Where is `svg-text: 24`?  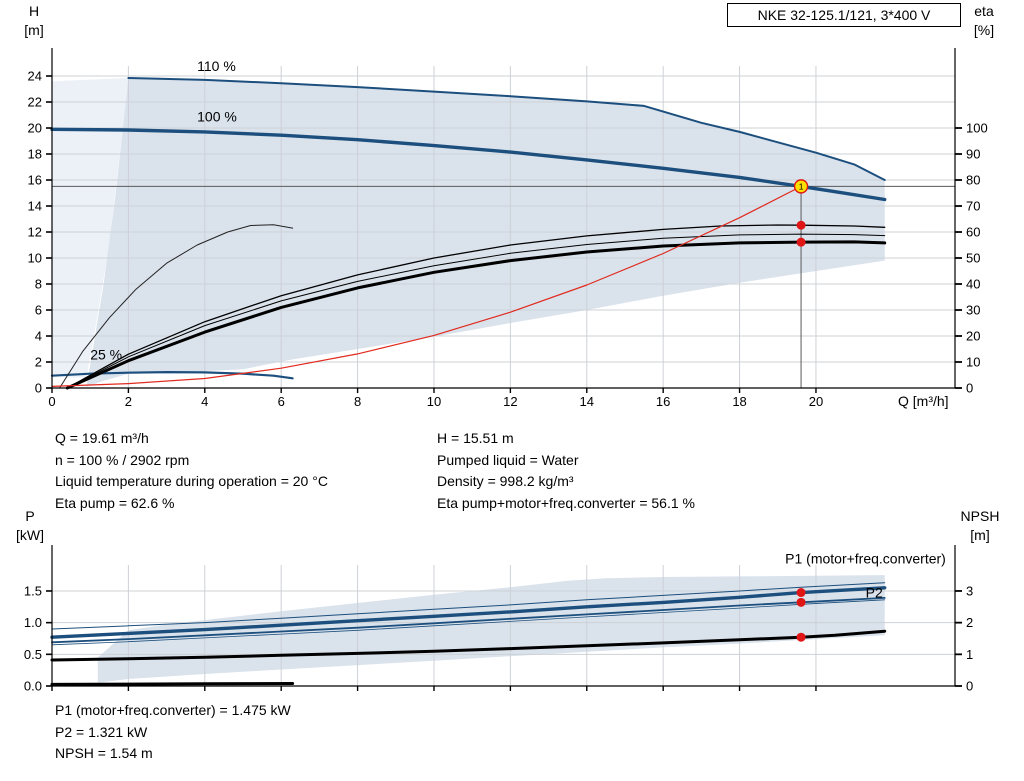
svg-text: 24 is located at coordinates (35, 76).